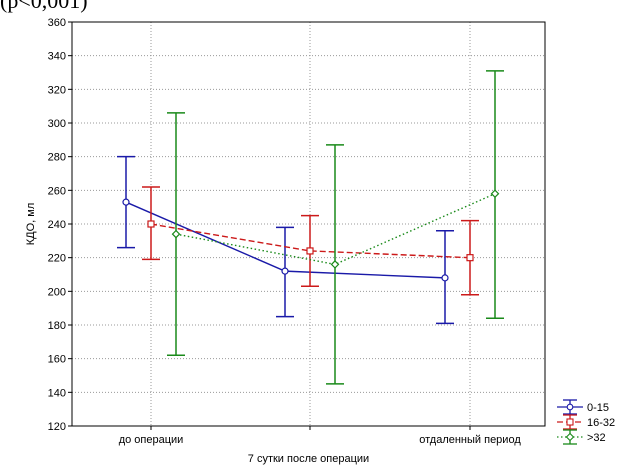  I want to click on y-tick-label: 280, so click(57, 158).